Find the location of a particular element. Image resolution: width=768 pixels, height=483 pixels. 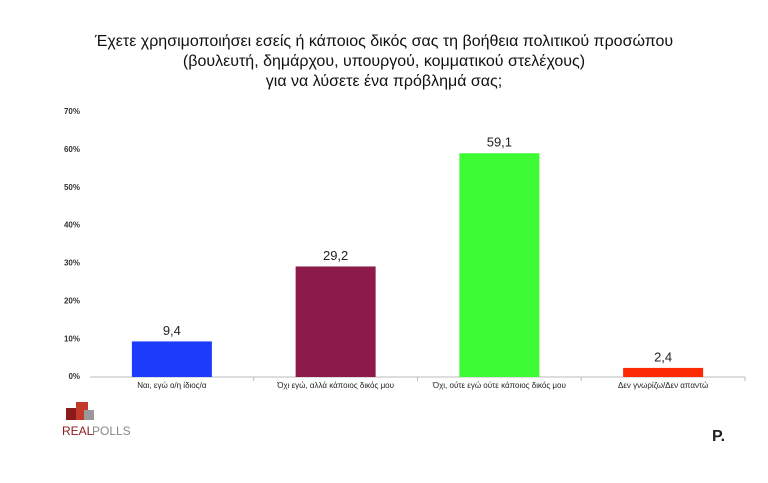

value-label: 9,4 is located at coordinates (172, 330).